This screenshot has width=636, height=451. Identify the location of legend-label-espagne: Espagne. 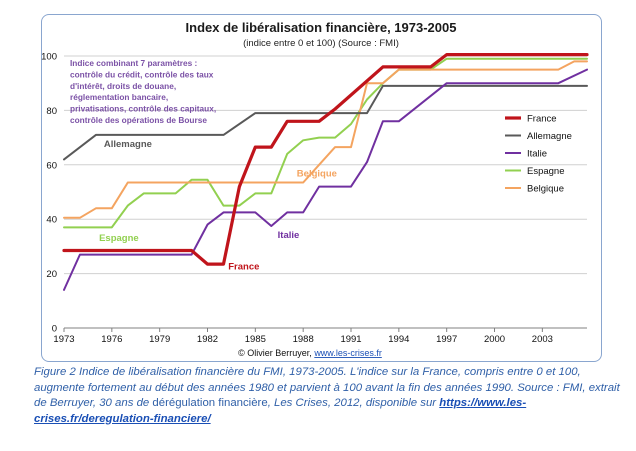
(546, 171).